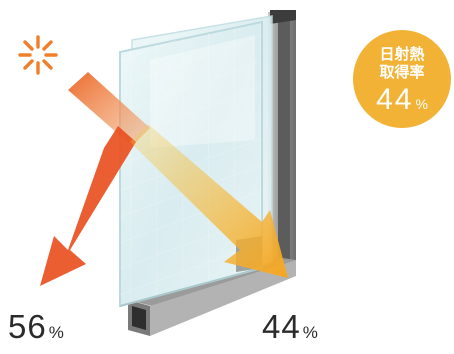 The width and height of the screenshot is (454, 354). What do you see at coordinates (88, 206) in the screenshot?
I see `reflected-heat-arrow` at bounding box center [88, 206].